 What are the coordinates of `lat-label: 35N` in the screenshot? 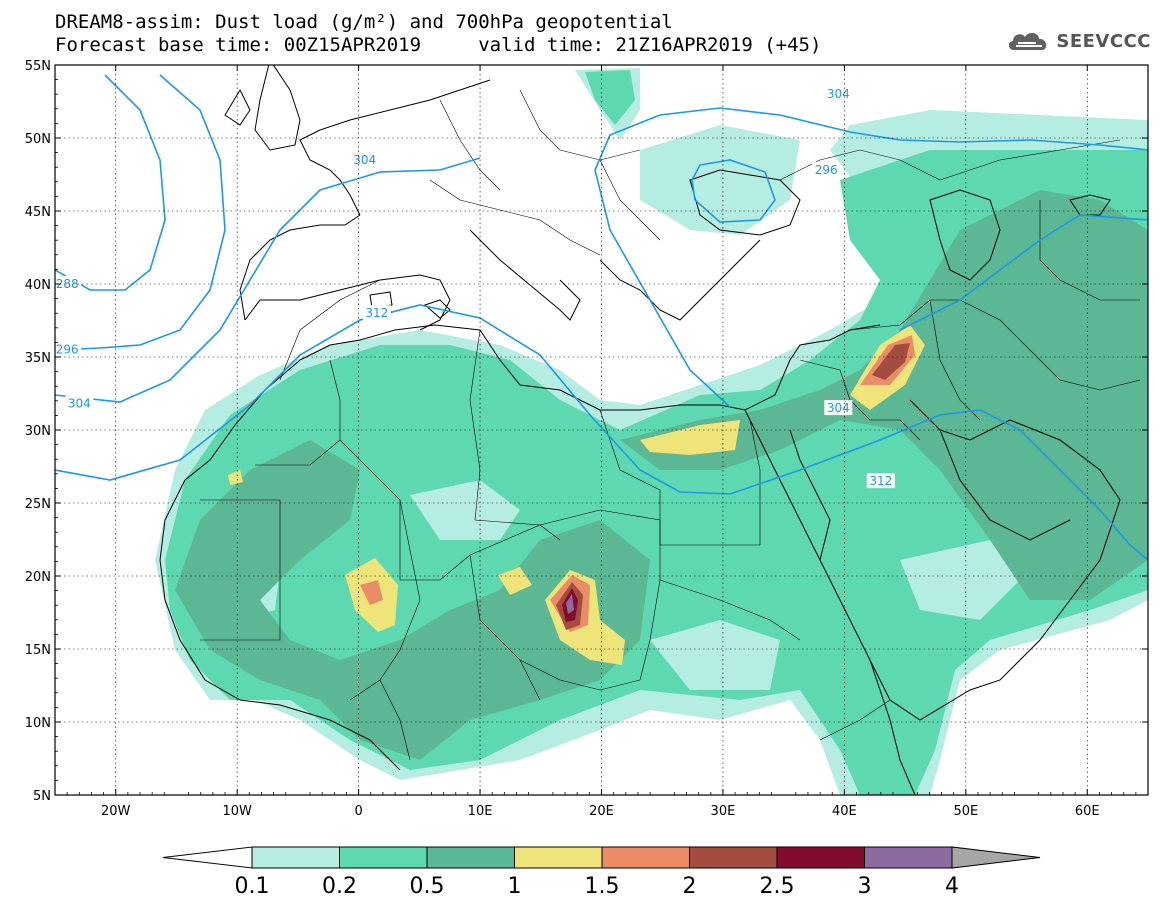 It's located at (38, 358).